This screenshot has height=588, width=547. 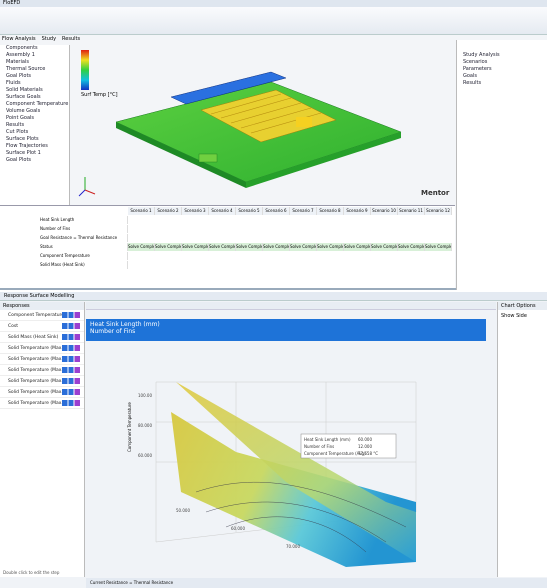 What do you see at coordinates (249, 211) in the screenshot?
I see `column-header: Scenario 5` at bounding box center [249, 211].